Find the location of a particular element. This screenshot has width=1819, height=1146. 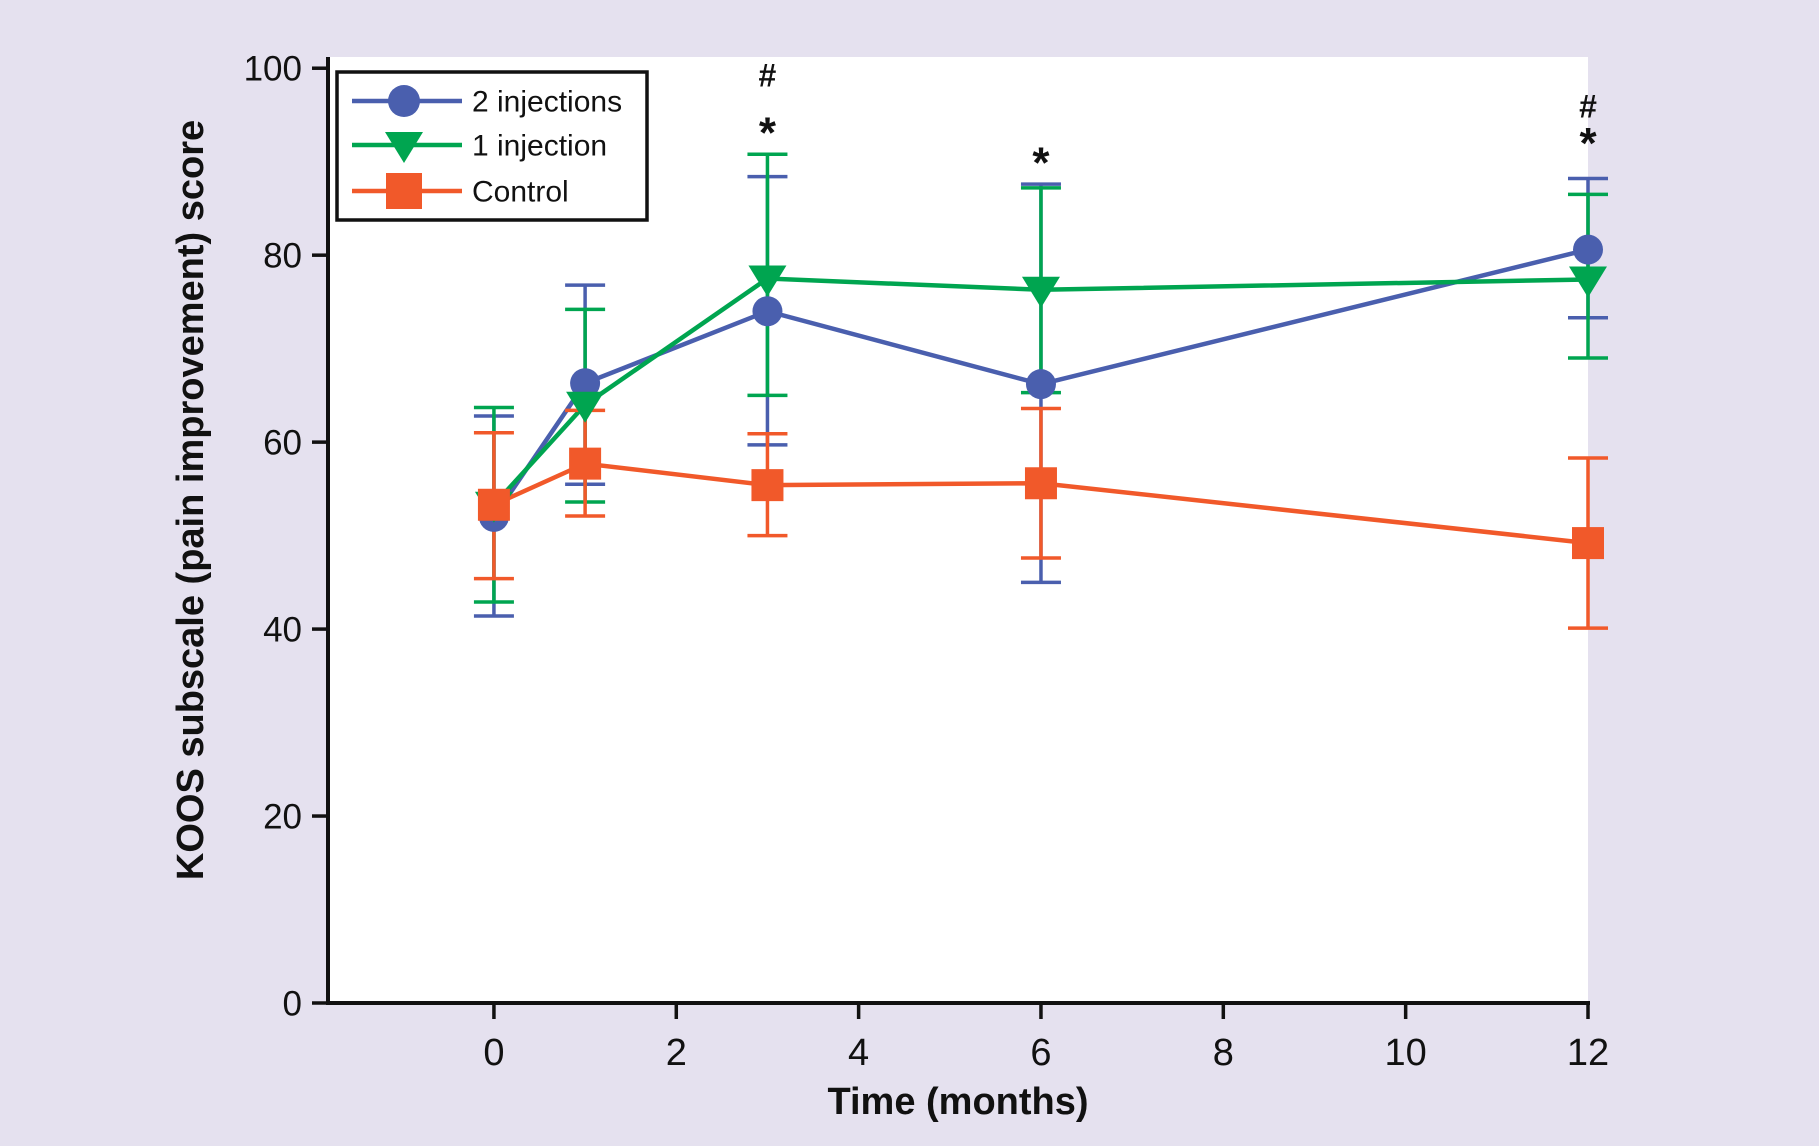

markers-control is located at coordinates (1040, 503).